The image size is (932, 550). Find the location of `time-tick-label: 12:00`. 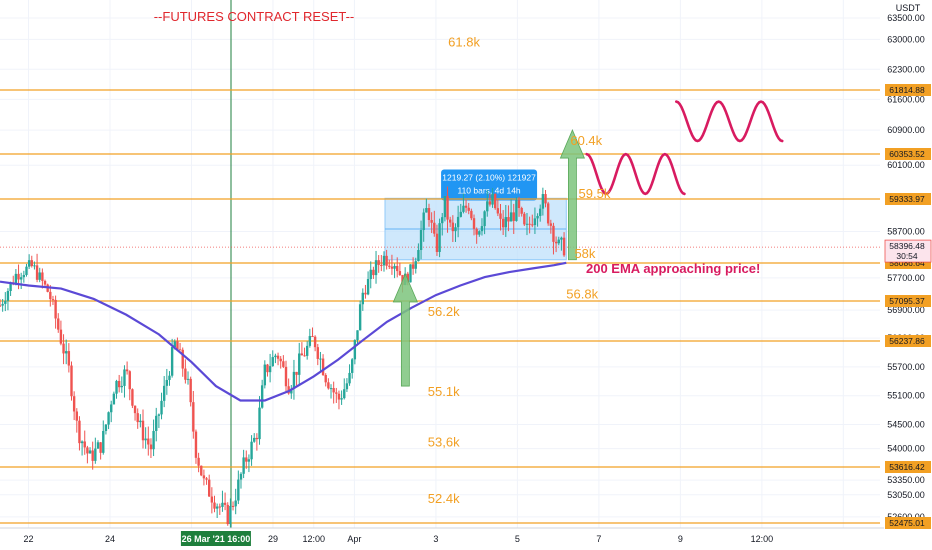

time-tick-label: 12:00 is located at coordinates (762, 539).